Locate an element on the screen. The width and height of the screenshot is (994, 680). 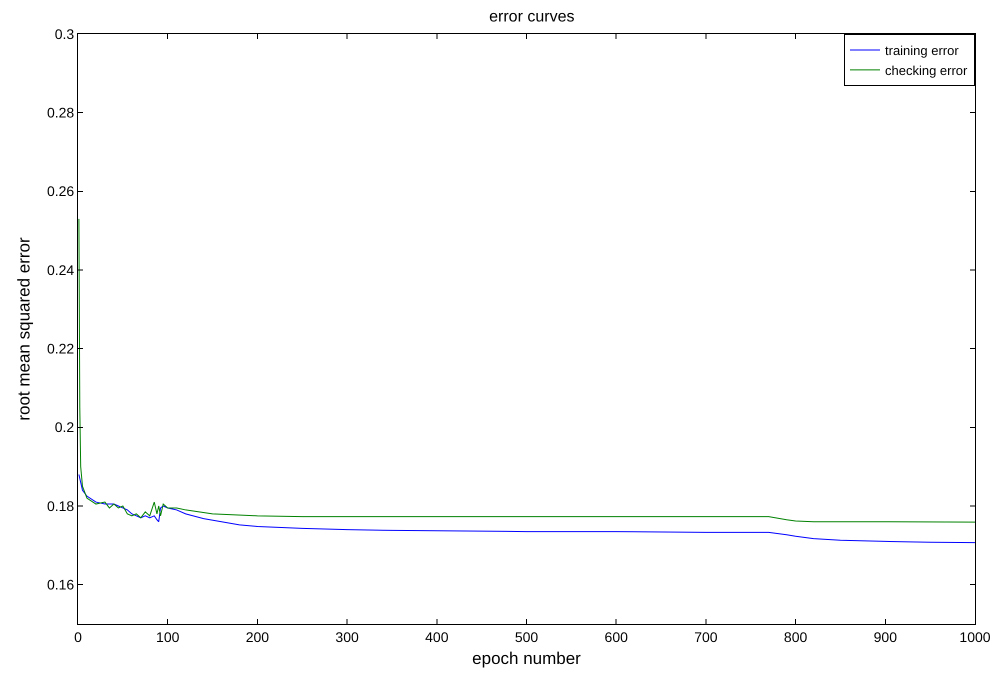
x-tick-label: 1000 is located at coordinates (975, 636).